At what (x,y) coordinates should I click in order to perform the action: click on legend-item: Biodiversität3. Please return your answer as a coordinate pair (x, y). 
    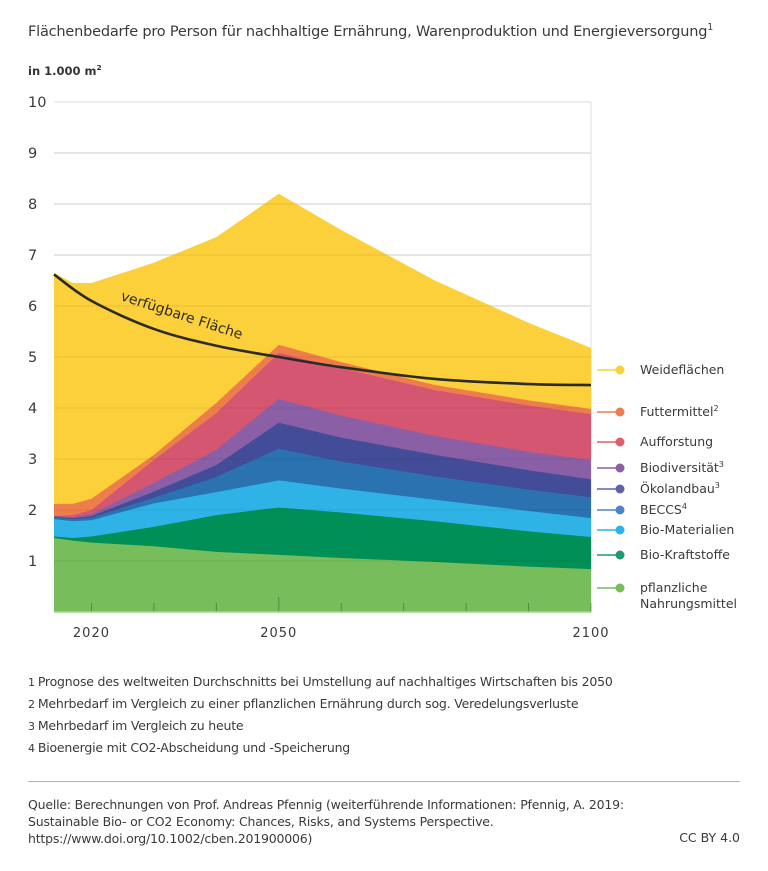
    Looking at the image, I should click on (682, 468).